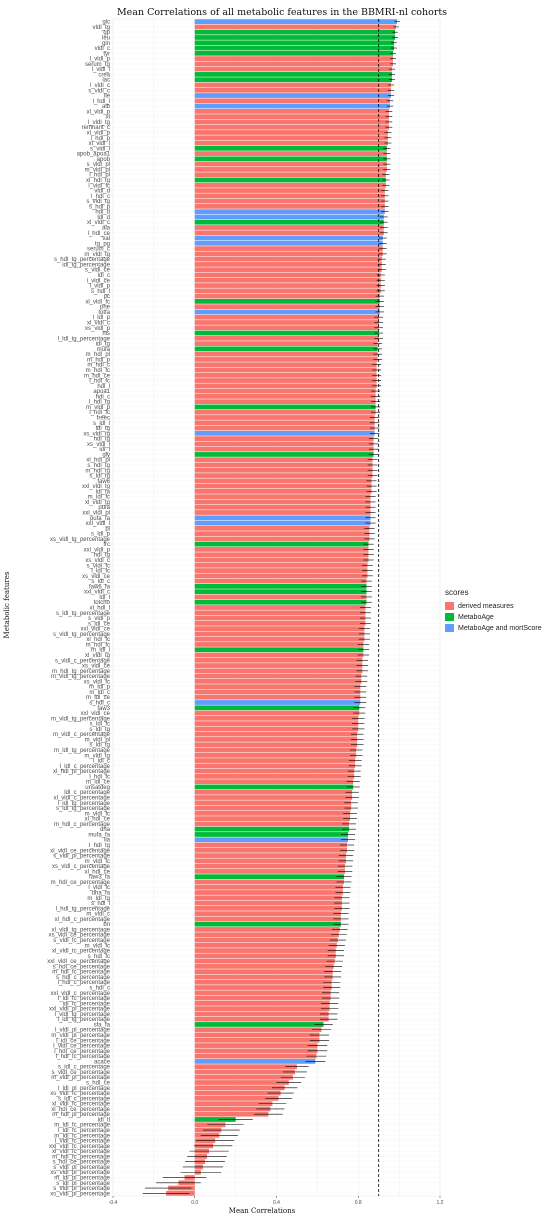 This screenshot has height=1218, width=550. Describe the element at coordinates (107, 297) in the screenshot. I see `y-tick-label: pc` at that location.